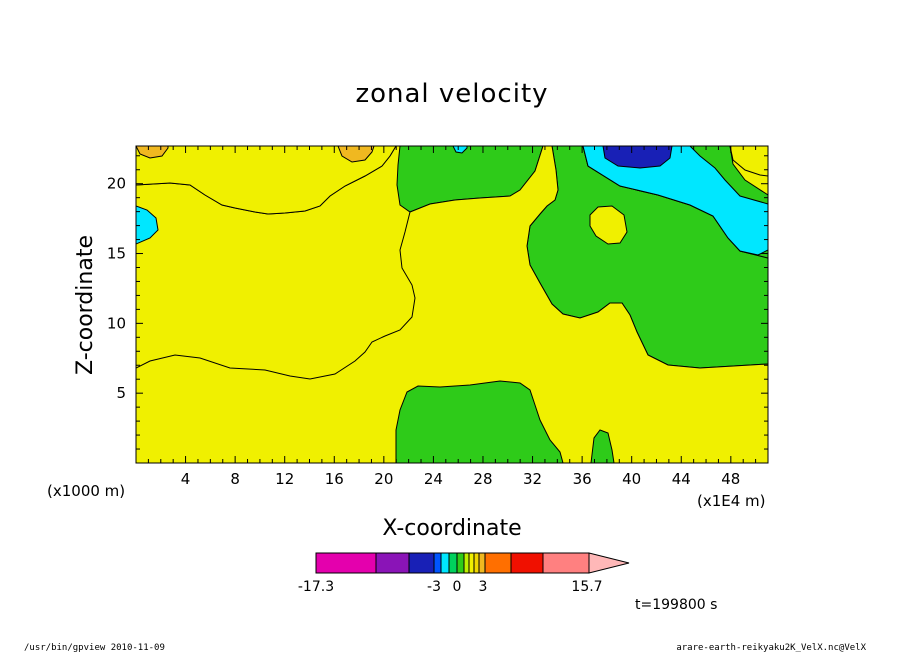  I want to click on x-tick-label: 12, so click(284, 479).